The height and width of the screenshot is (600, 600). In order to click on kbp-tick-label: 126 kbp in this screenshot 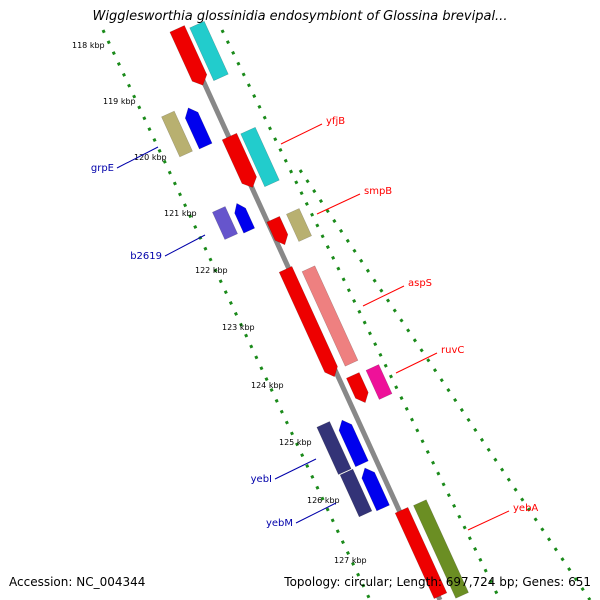, I will do `click(323, 500)`.